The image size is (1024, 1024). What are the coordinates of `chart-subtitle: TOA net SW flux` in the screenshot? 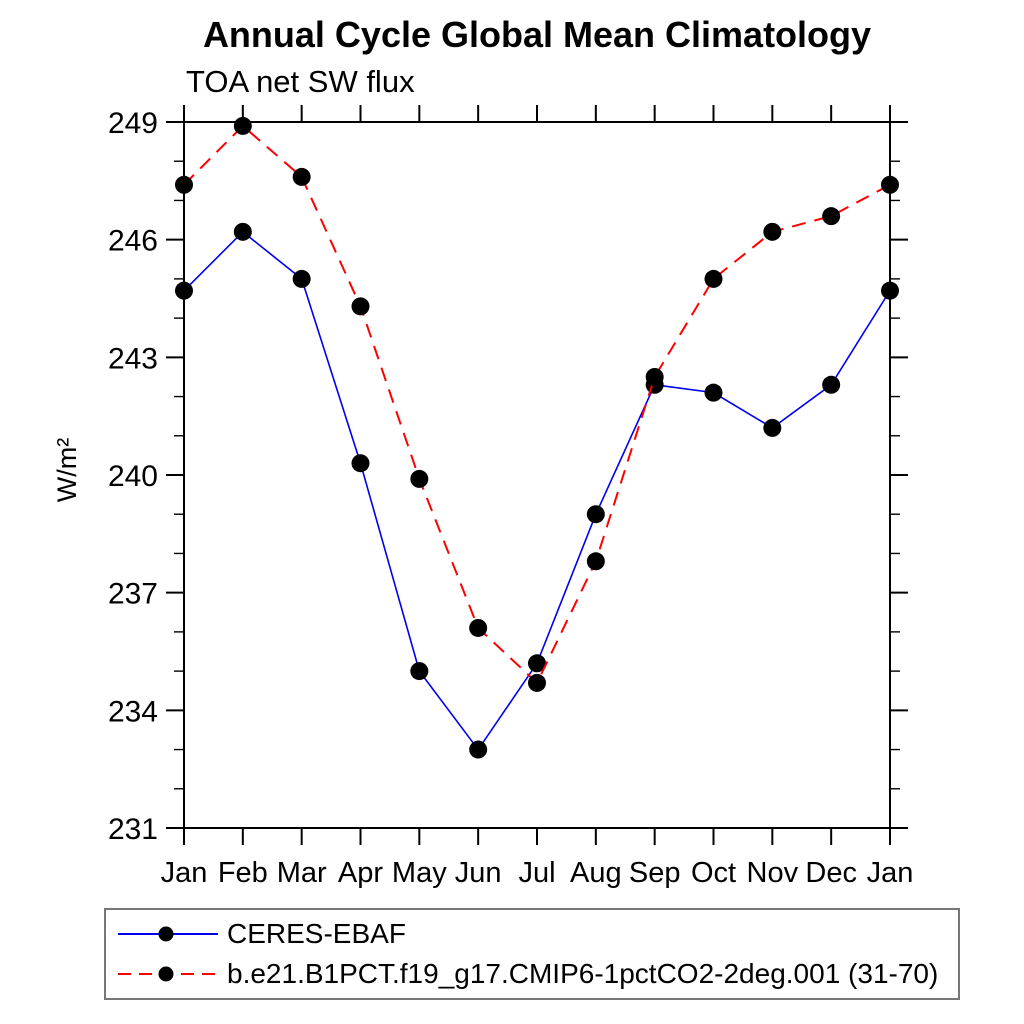 It's located at (300, 81).